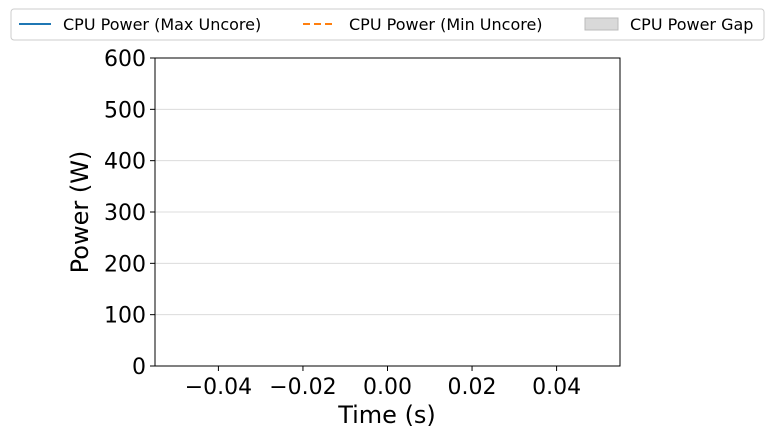 This screenshot has height=438, width=775. I want to click on legend-frame, so click(387, 24).